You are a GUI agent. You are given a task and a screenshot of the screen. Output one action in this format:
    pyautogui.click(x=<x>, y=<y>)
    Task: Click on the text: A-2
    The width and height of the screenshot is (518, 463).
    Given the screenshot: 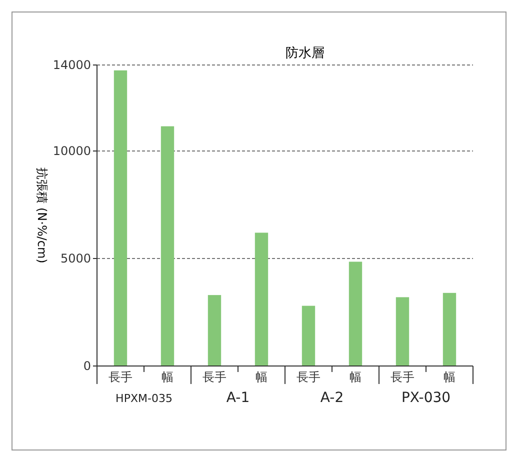 What is the action you would take?
    pyautogui.click(x=332, y=398)
    